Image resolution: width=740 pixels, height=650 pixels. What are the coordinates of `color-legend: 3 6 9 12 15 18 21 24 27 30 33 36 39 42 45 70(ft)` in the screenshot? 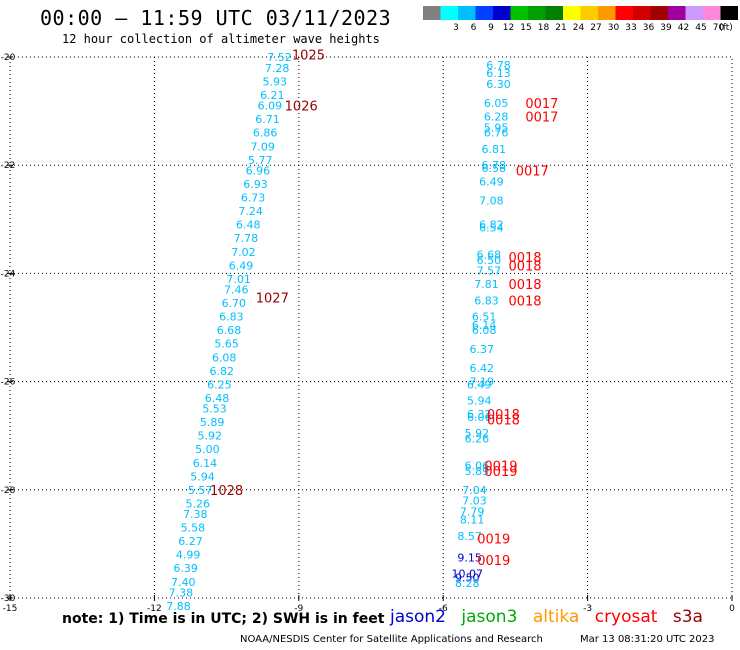 It's located at (580, 19).